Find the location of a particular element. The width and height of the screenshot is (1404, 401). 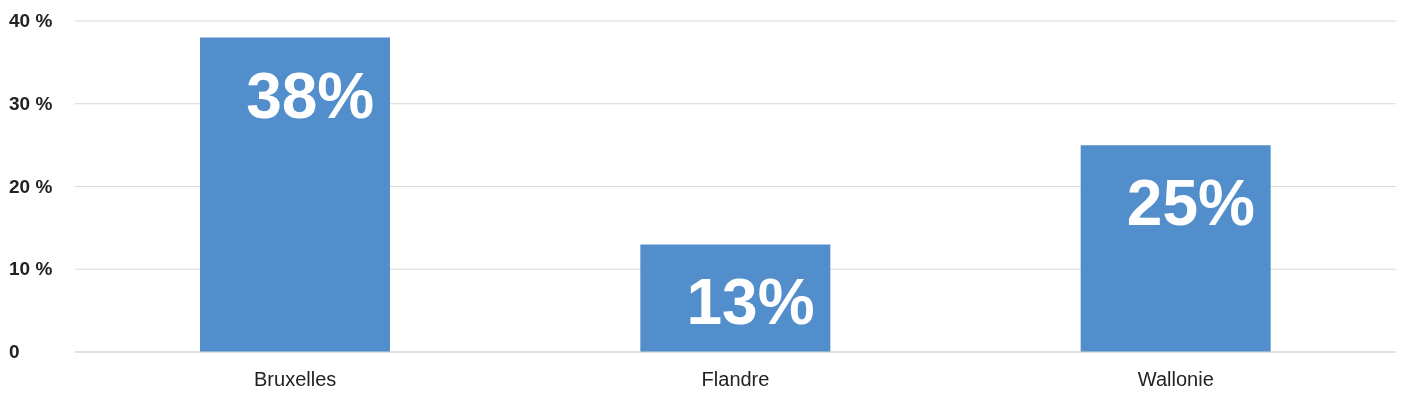

x-tick-label: Wallonie is located at coordinates (1175, 379).